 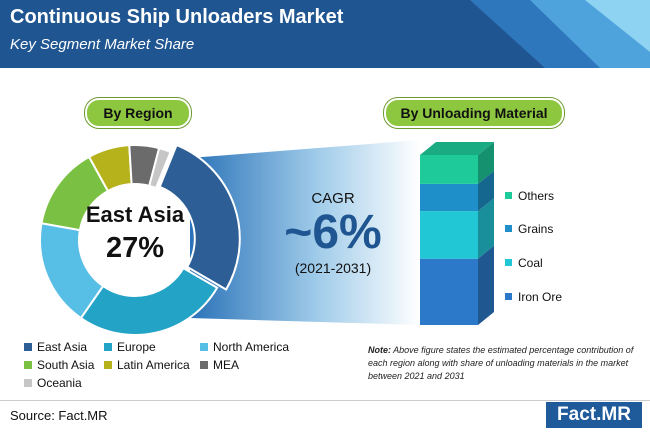 What do you see at coordinates (379, 350) in the screenshot?
I see `note-prefix: Note:` at bounding box center [379, 350].